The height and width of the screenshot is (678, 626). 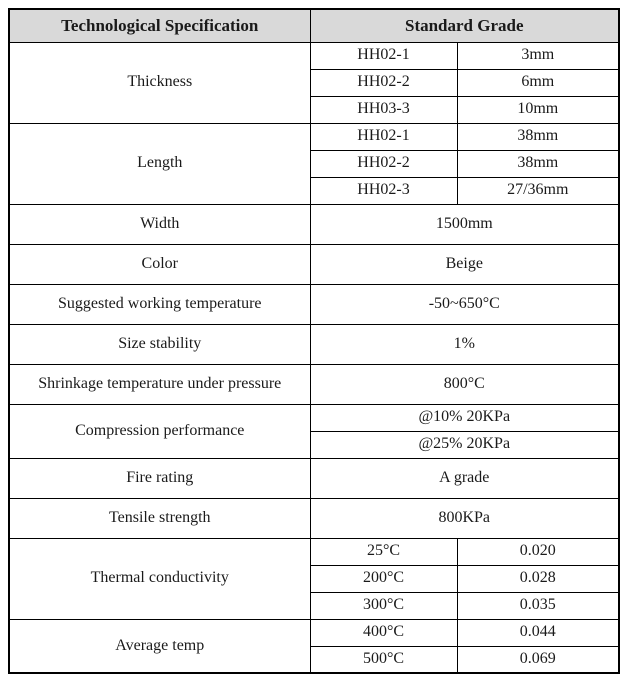 I want to click on table-row: Suggested working temperature -50~650°C, so click(x=314, y=304).